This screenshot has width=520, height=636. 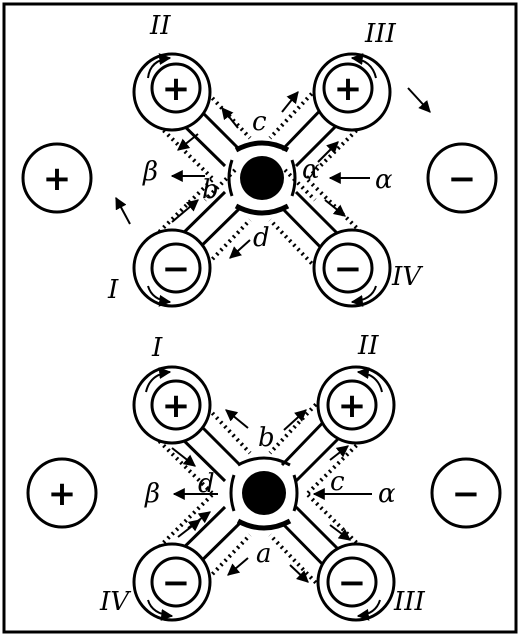 What do you see at coordinates (264, 554) in the screenshot?
I see `label-bottom: a` at bounding box center [264, 554].